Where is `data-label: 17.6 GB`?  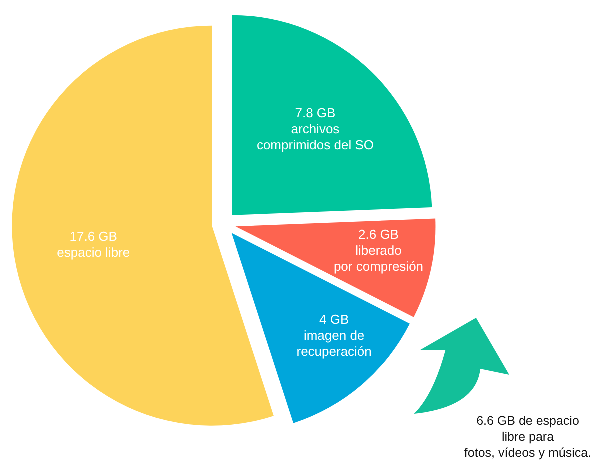
data-label: 17.6 GB is located at coordinates (94, 236).